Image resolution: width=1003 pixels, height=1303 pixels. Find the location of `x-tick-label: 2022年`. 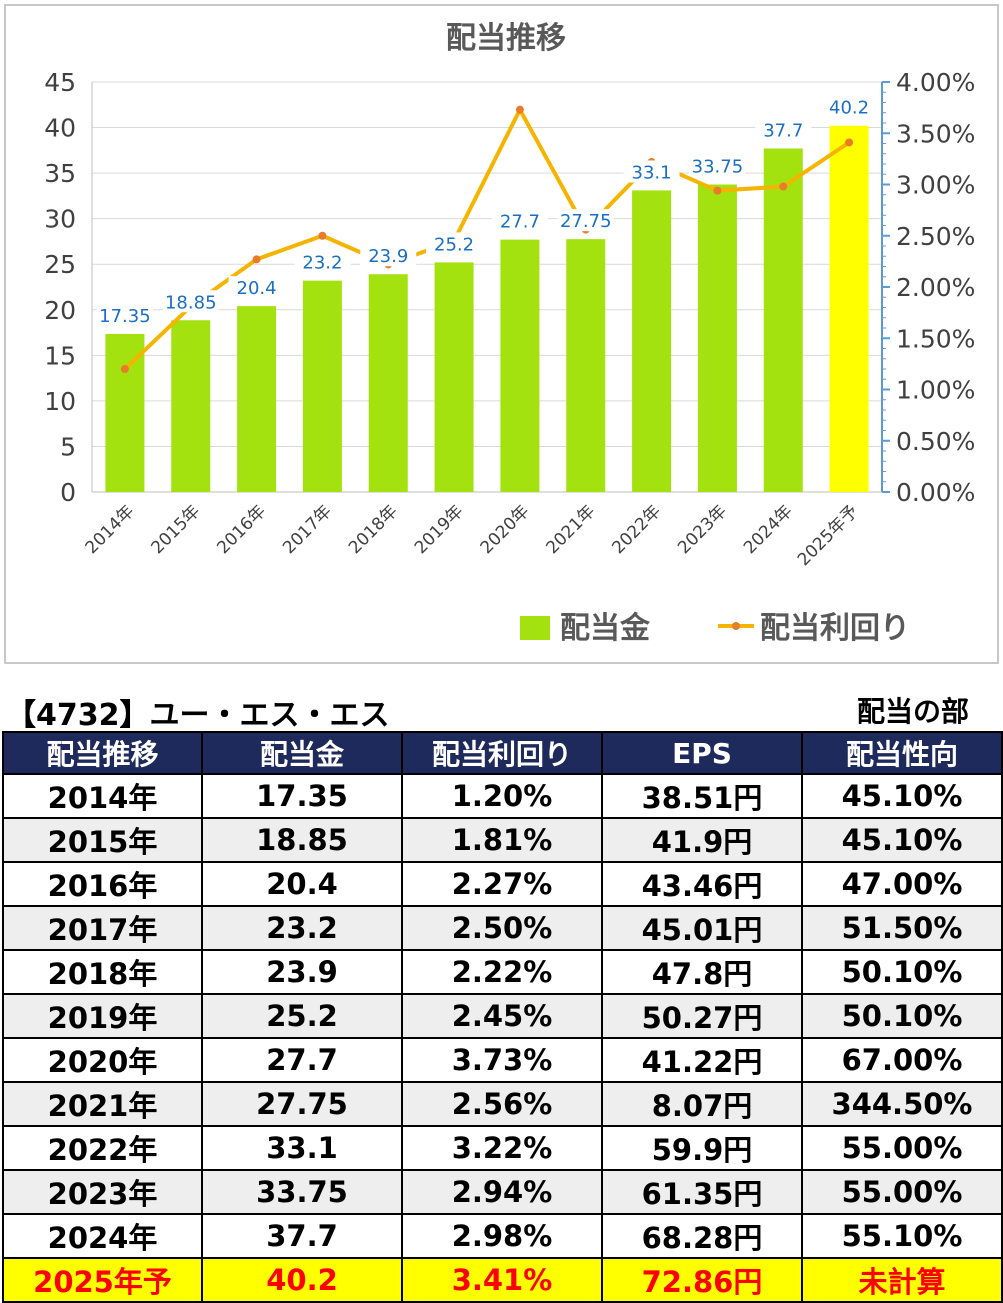

x-tick-label: 2022年 is located at coordinates (636, 529).